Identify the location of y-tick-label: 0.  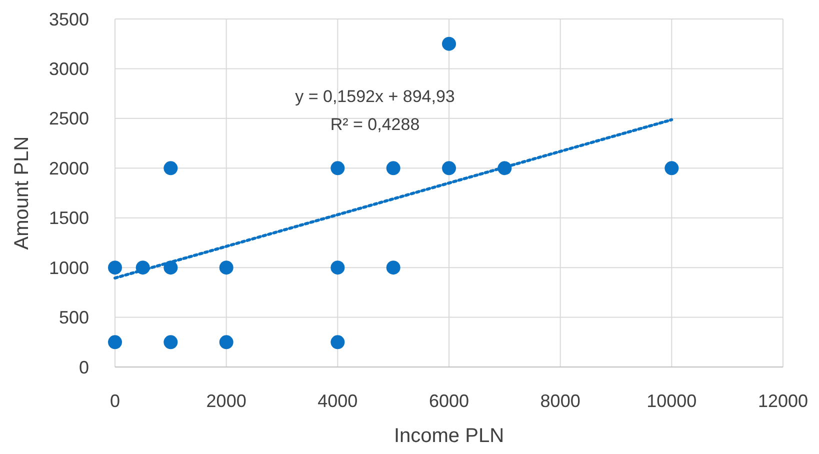
(83, 367).